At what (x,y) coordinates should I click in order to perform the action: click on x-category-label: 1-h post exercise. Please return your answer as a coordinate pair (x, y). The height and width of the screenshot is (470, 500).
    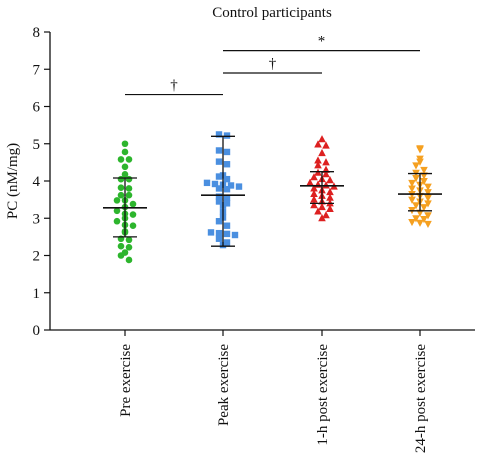
    Looking at the image, I should click on (323, 395).